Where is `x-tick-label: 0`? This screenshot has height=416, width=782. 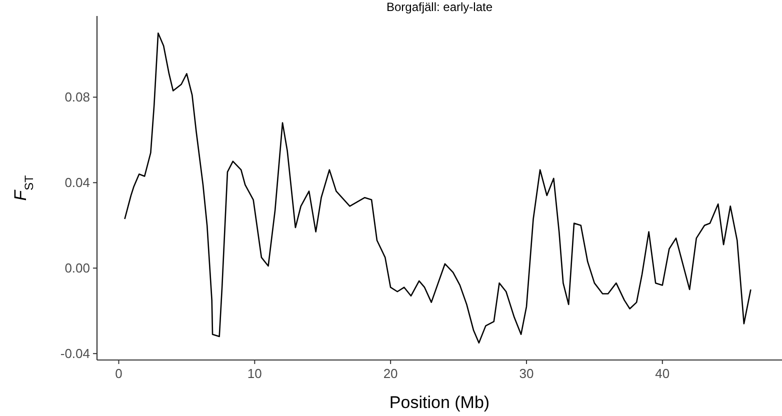
x-tick-label: 0 is located at coordinates (118, 373).